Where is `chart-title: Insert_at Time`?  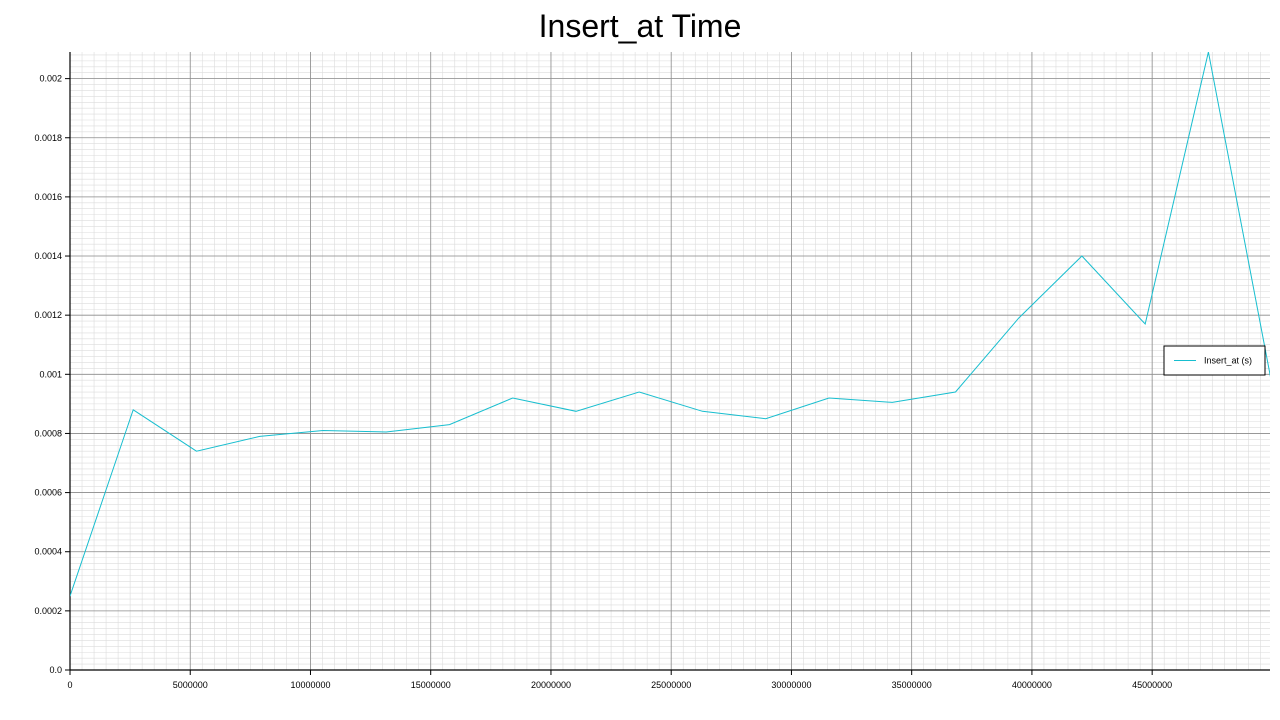 chart-title: Insert_at Time is located at coordinates (640, 26).